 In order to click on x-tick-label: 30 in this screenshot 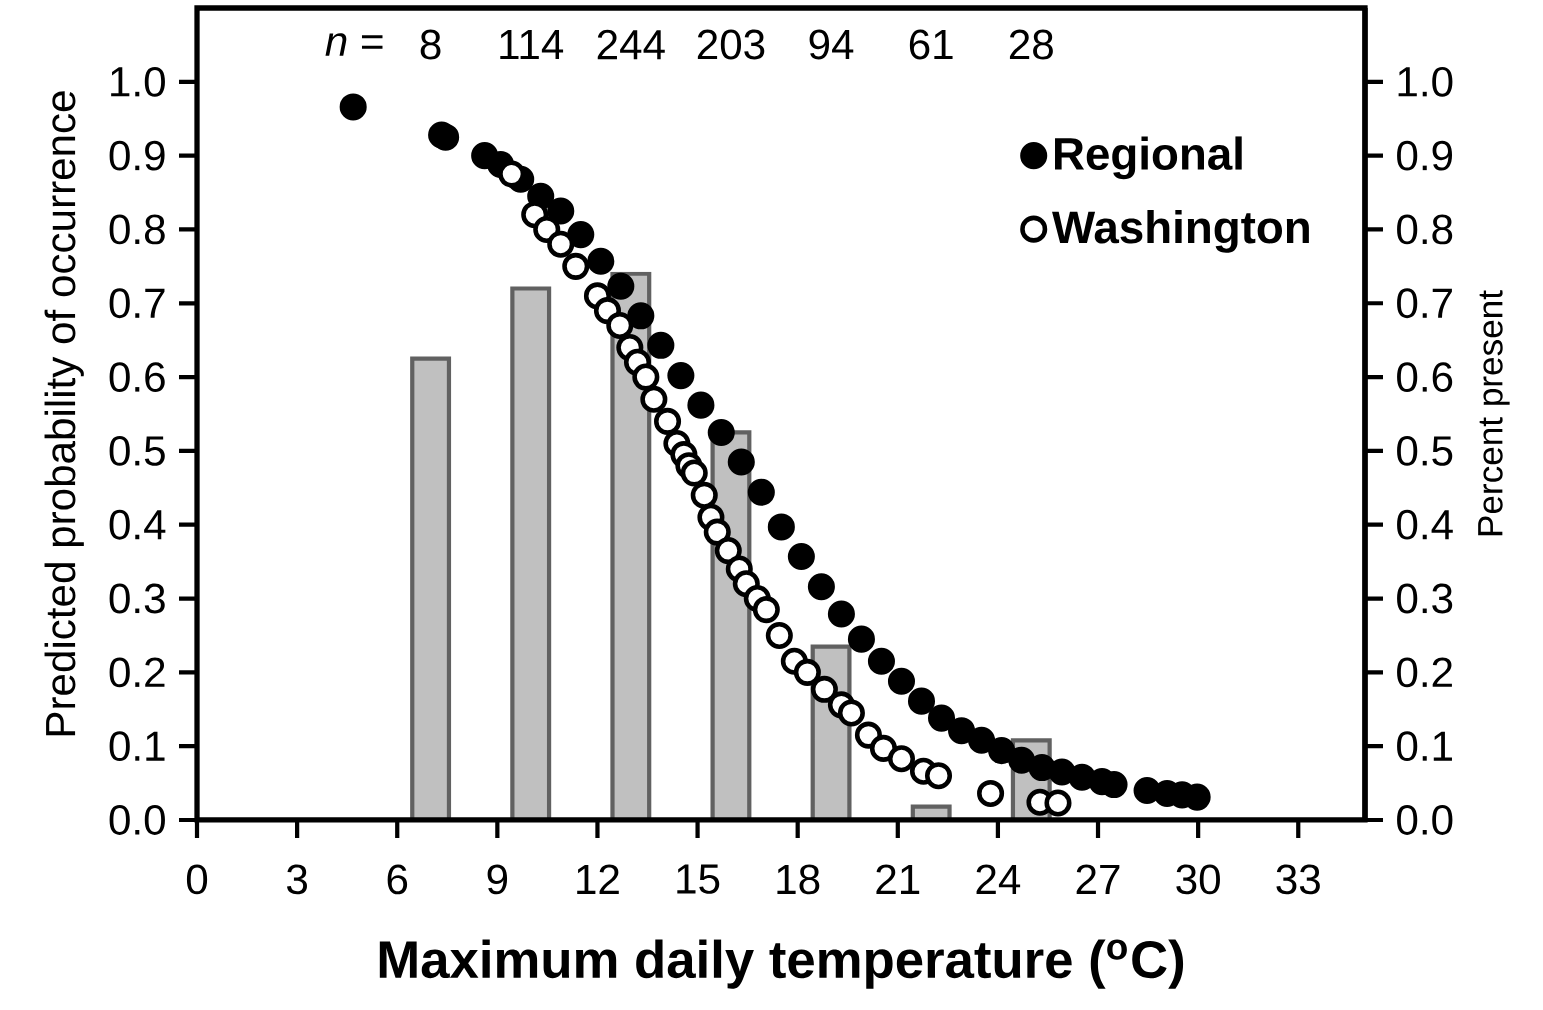, I will do `click(1198, 879)`.